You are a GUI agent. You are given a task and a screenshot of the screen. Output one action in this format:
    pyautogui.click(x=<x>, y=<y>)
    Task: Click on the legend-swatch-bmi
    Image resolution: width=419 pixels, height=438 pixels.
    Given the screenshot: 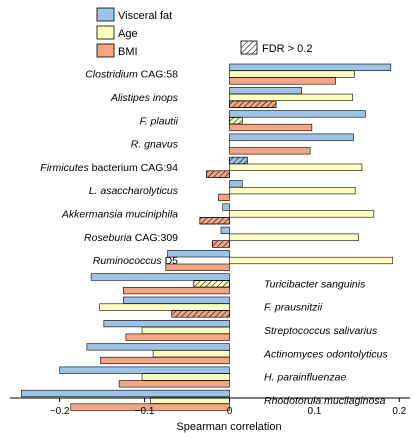 What is the action you would take?
    pyautogui.click(x=105, y=50)
    